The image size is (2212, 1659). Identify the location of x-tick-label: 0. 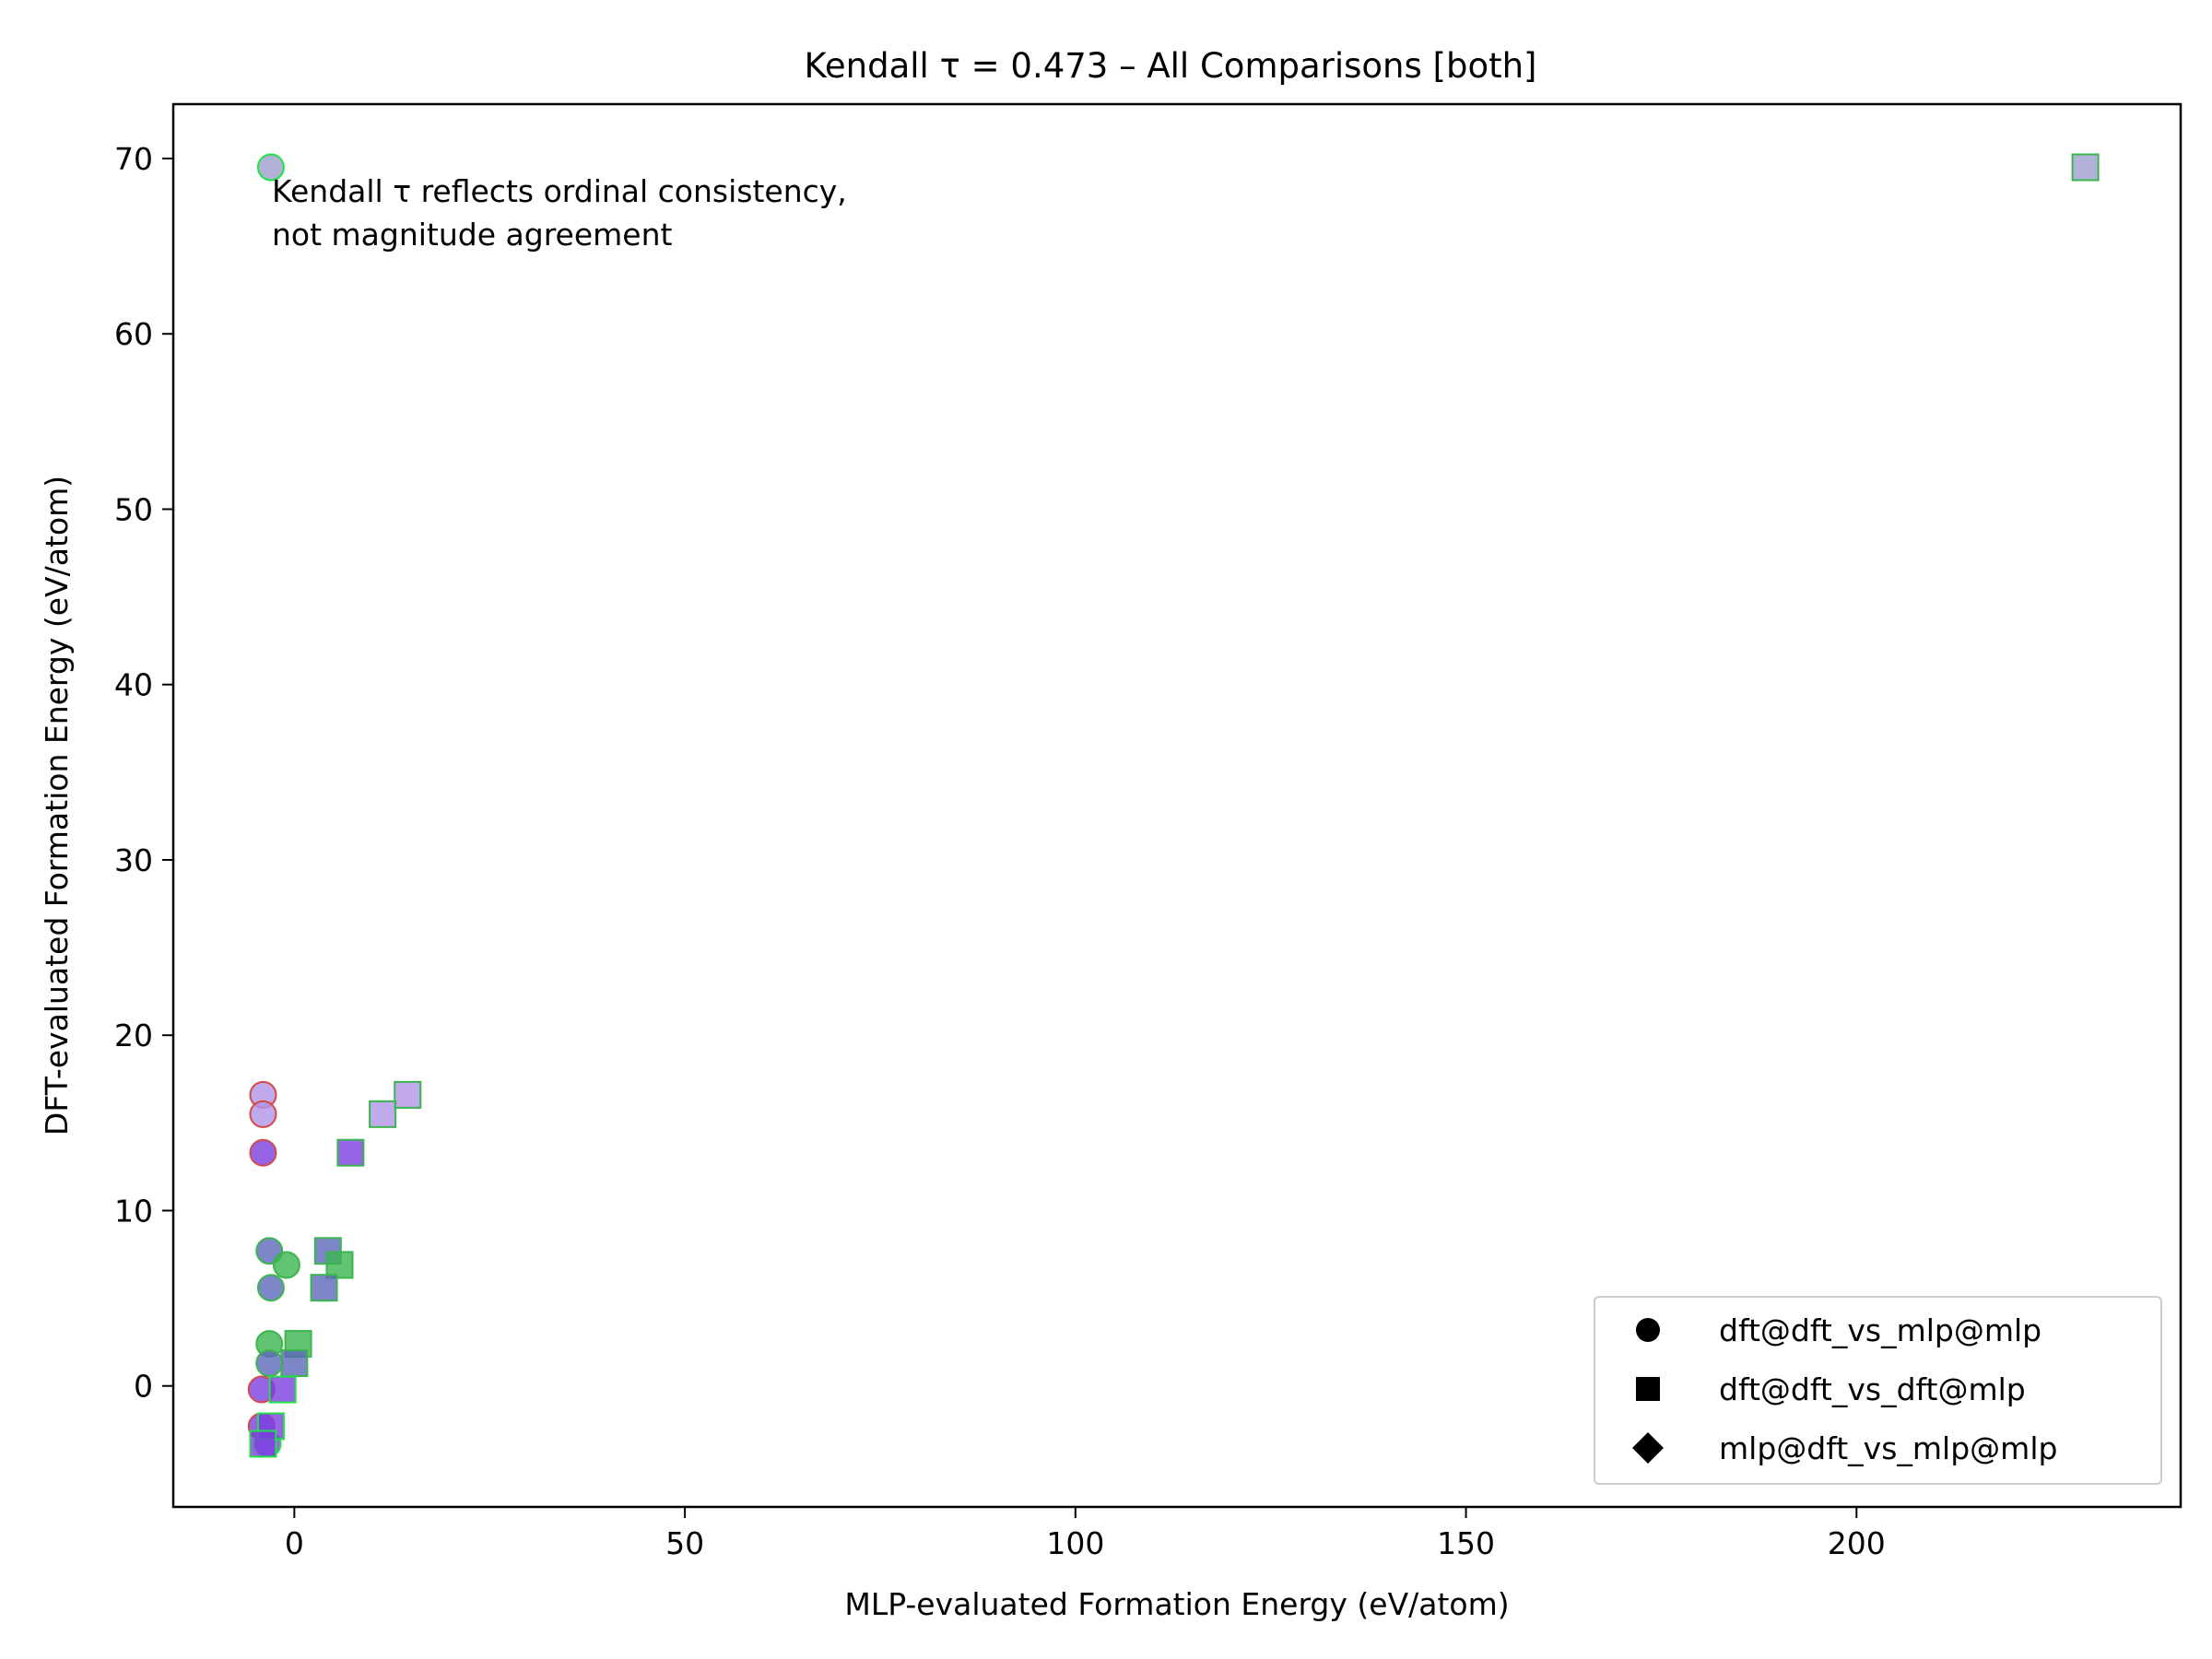
(294, 1543).